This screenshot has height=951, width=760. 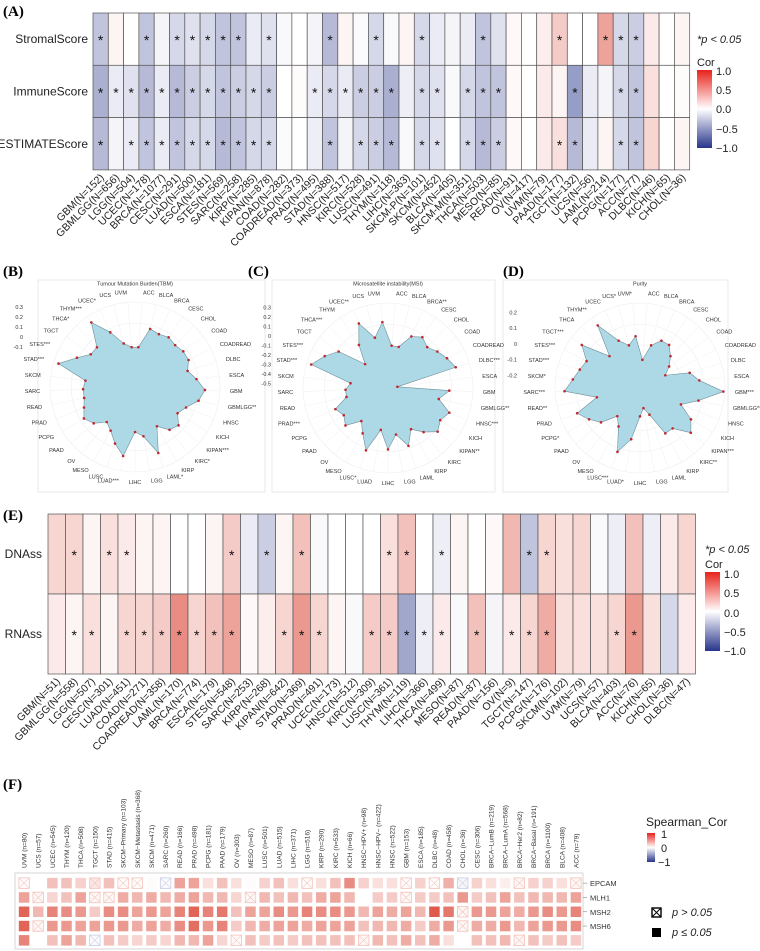 What do you see at coordinates (600, 926) in the screenshot?
I see `row-label: MSH6` at bounding box center [600, 926].